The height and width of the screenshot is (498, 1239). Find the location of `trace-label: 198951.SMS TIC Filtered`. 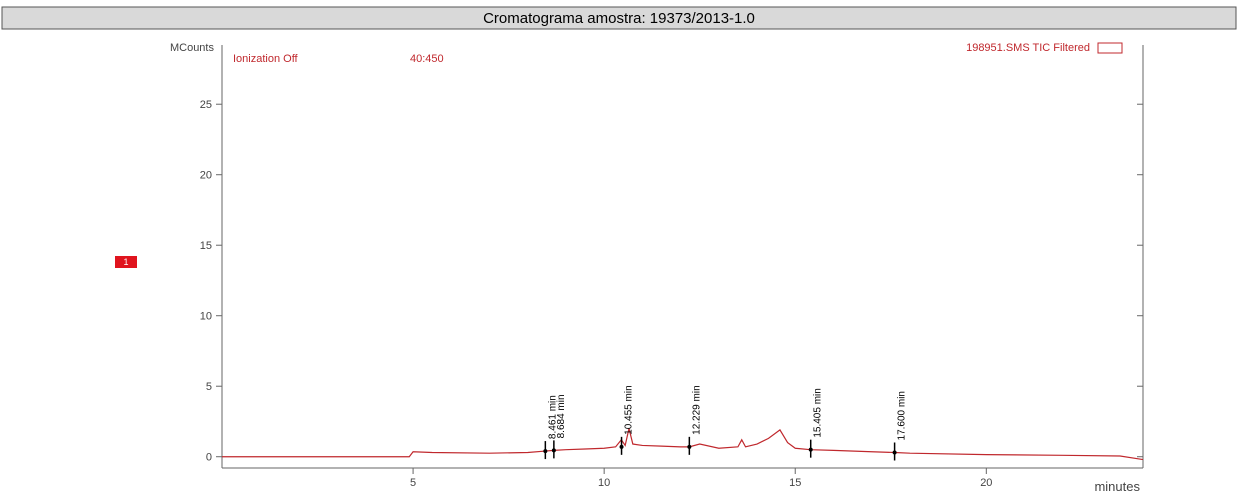

trace-label: 198951.SMS TIC Filtered is located at coordinates (1028, 48).